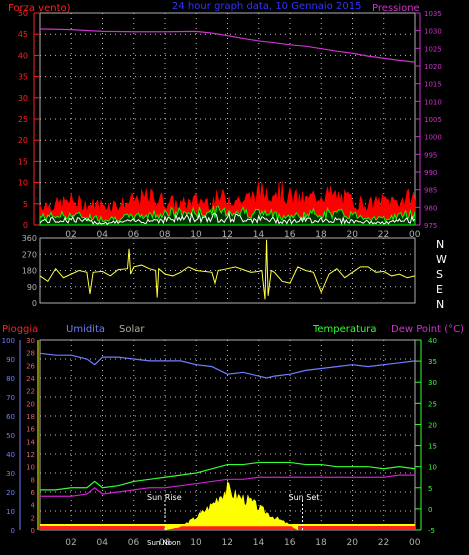 The image size is (469, 555). What do you see at coordinates (23, 98) in the screenshot?
I see `wind-tick-label: 30` at bounding box center [23, 98].